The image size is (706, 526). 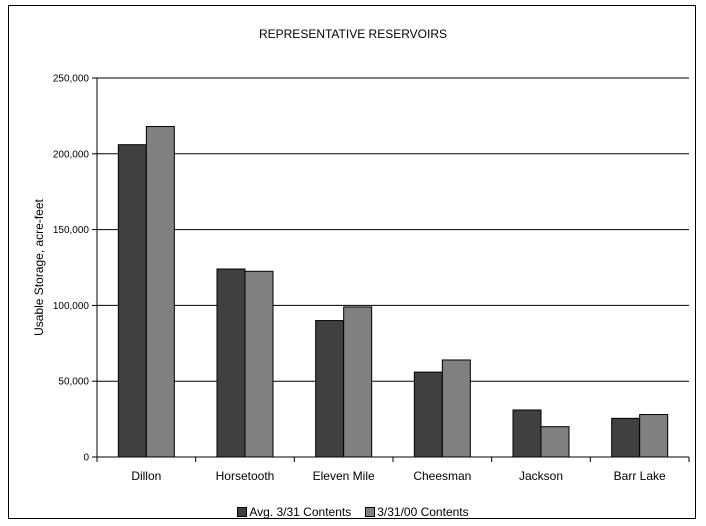 I want to click on legend-swatch-avg, so click(x=242, y=512).